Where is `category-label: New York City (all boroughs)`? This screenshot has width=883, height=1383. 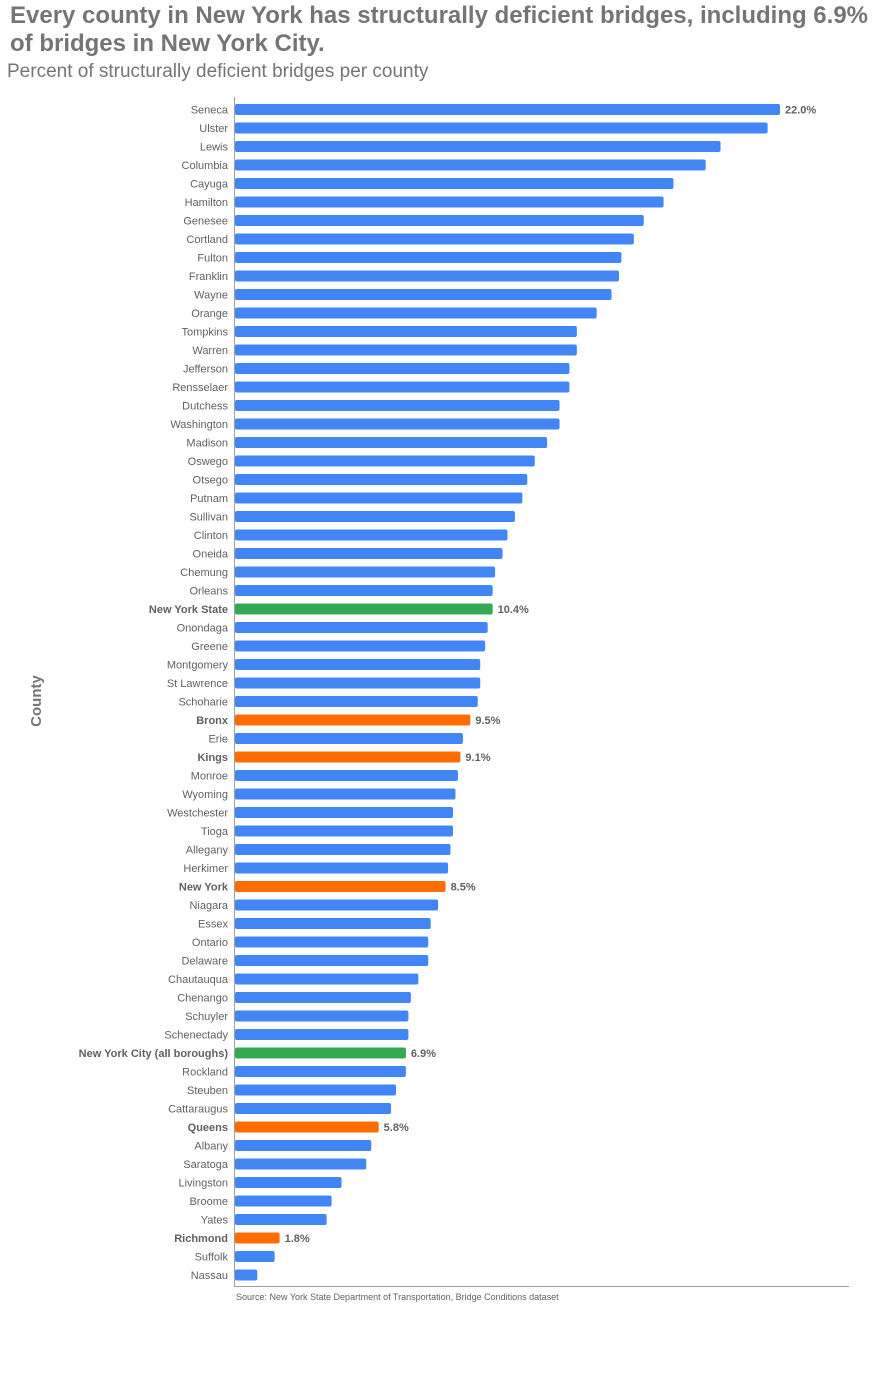 category-label: New York City (all boroughs) is located at coordinates (154, 1054).